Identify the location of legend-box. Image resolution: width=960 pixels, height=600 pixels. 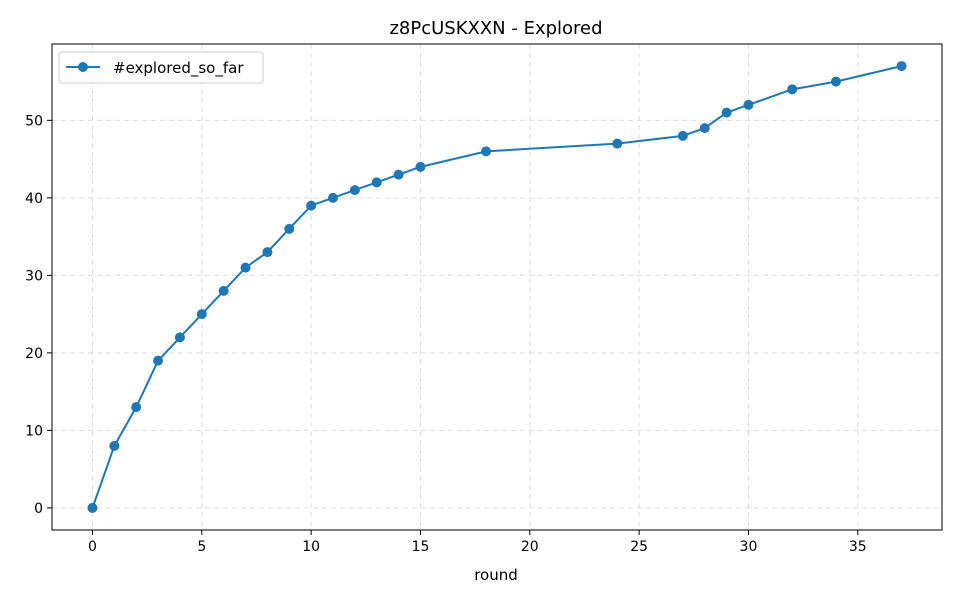
(161, 67).